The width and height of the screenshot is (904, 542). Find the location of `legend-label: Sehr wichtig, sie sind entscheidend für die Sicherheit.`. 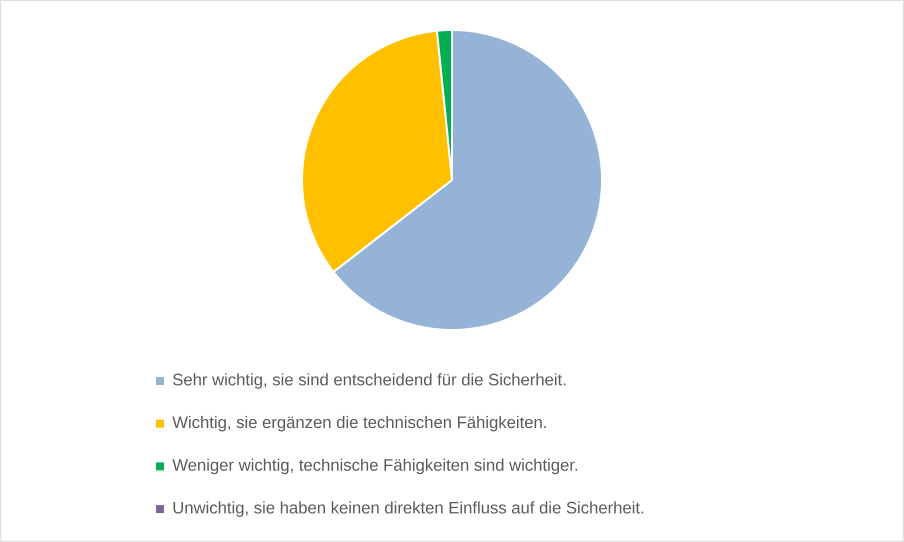

legend-label: Sehr wichtig, sie sind entscheidend für die Sicherheit. is located at coordinates (369, 381).